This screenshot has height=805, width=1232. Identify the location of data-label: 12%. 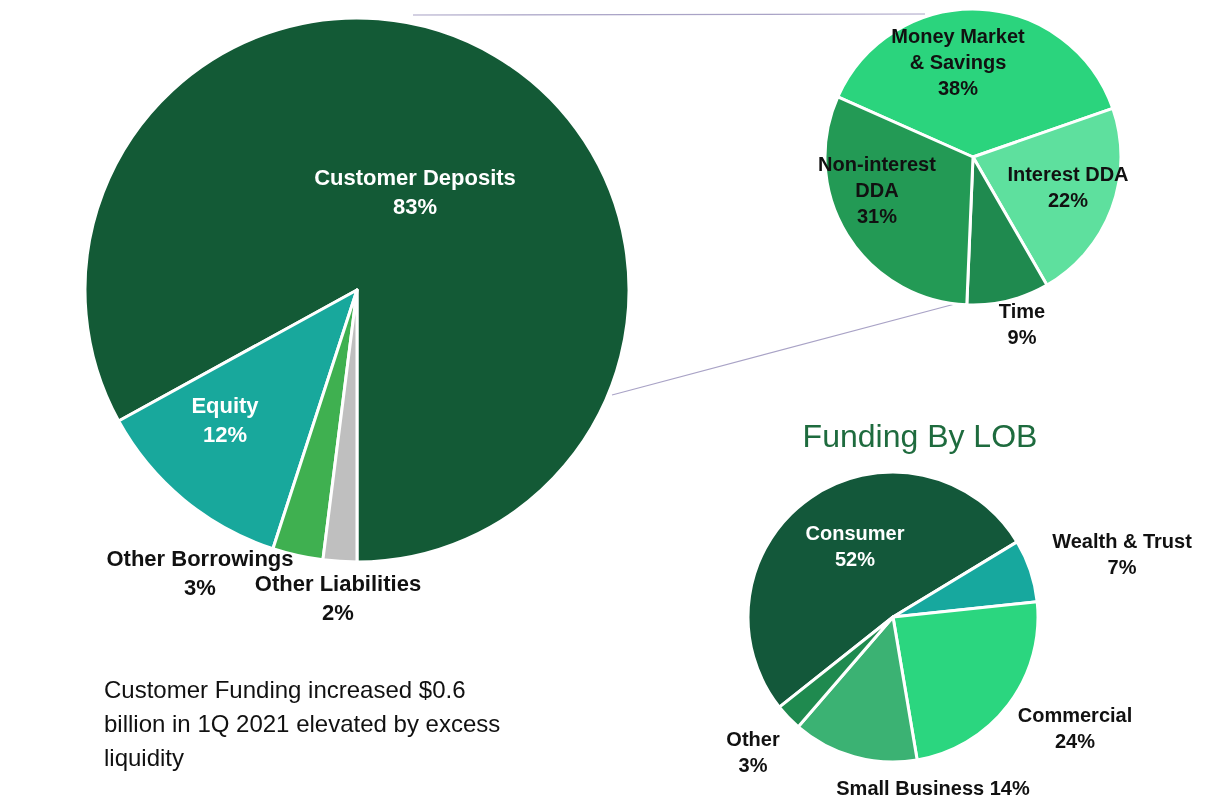
(225, 434).